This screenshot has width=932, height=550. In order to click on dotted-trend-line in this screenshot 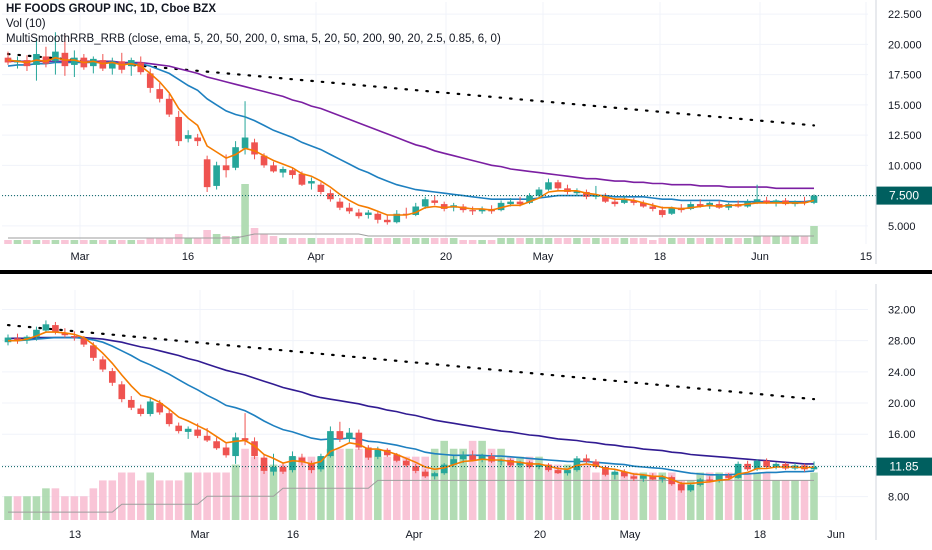, I will do `click(411, 362)`.